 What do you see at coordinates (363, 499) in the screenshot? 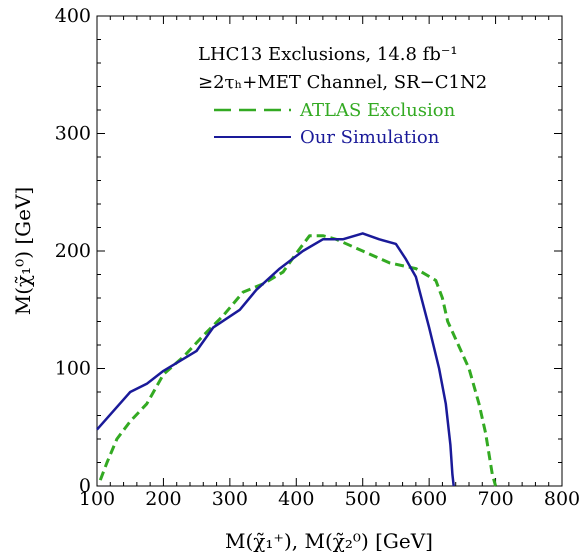
I see `x-tick-label: 500` at bounding box center [363, 499].